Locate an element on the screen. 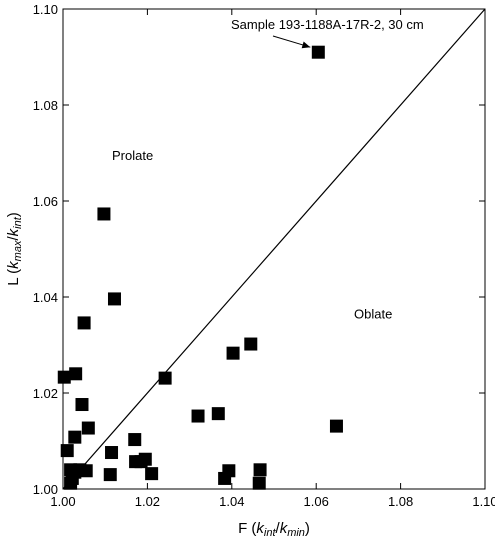 The width and height of the screenshot is (495, 545). x-tick-label: 1.00 is located at coordinates (62, 501).